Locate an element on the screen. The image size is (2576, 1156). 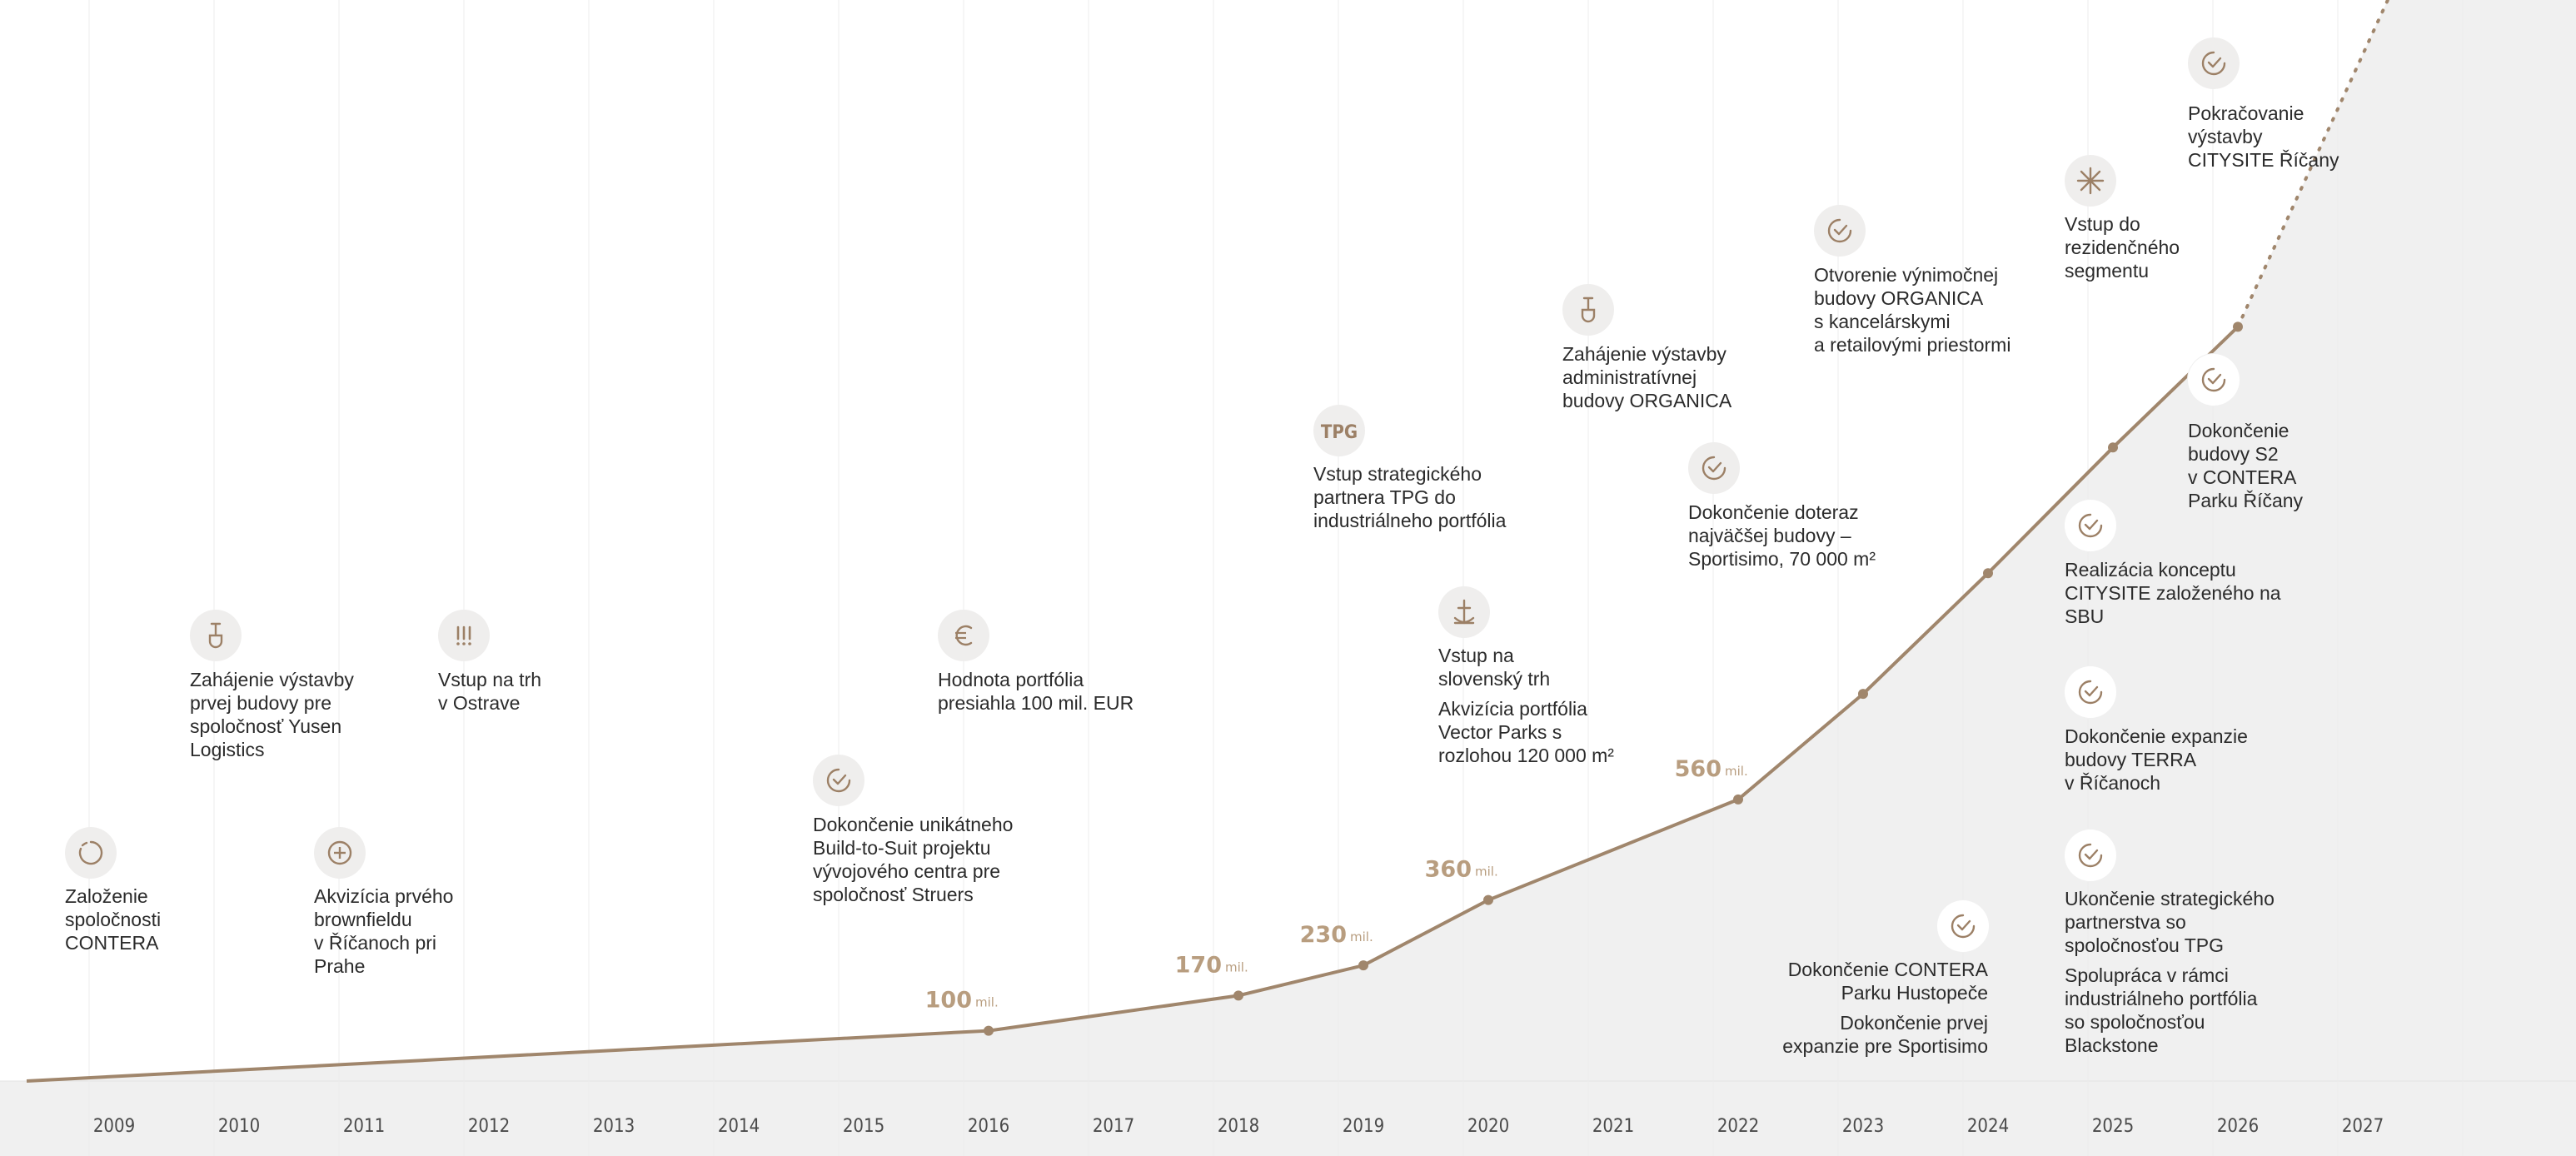
event-text: Vstup na trh v Ostrave is located at coordinates (490, 691).